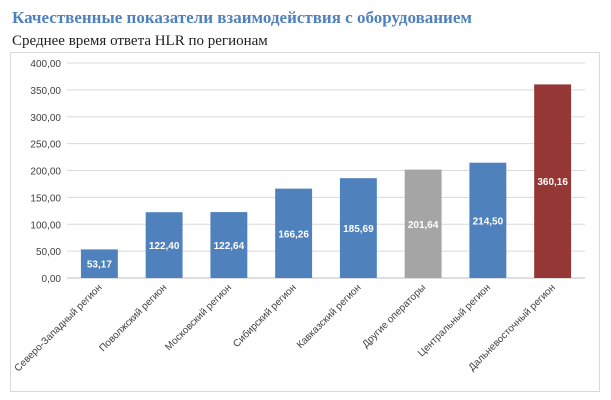 The width and height of the screenshot is (611, 400). Describe the element at coordinates (45, 64) in the screenshot. I see `y-tick-label: 400,00` at that location.